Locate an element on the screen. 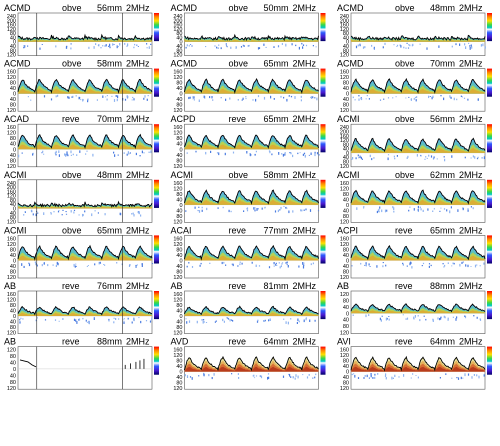 This screenshot has width=500, height=446. y-tick-label: 0 is located at coordinates (180, 373).